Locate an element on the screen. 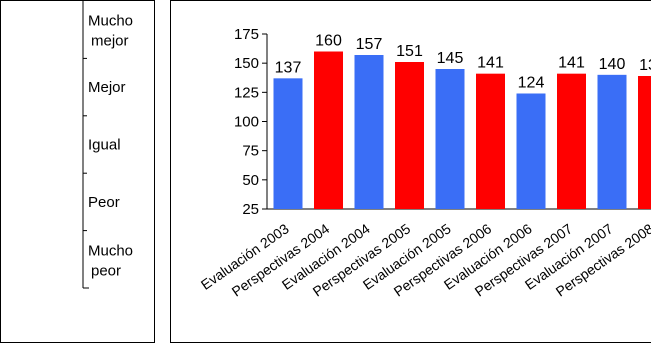 The image size is (651, 344). y-tick-label: 50 is located at coordinates (250, 180).